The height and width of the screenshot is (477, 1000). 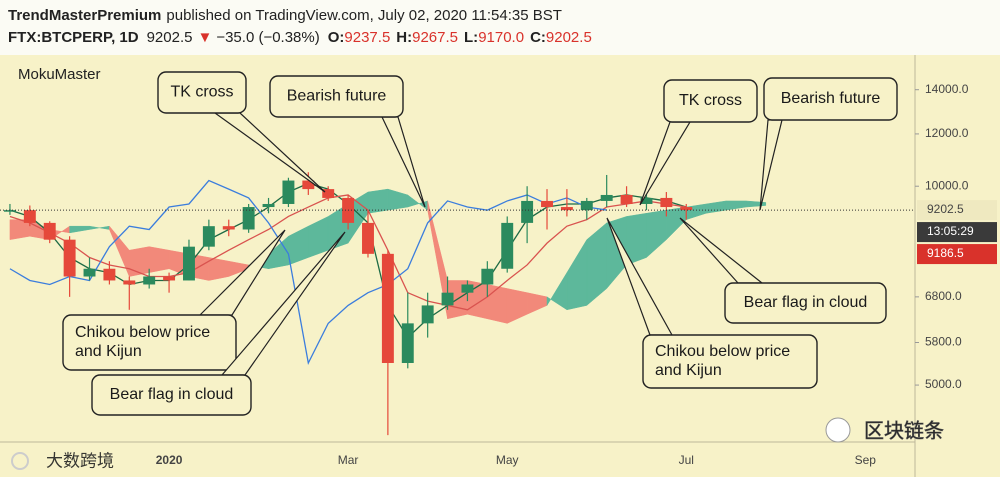 I want to click on change: −35.0 (−0.38%), so click(x=267, y=37).